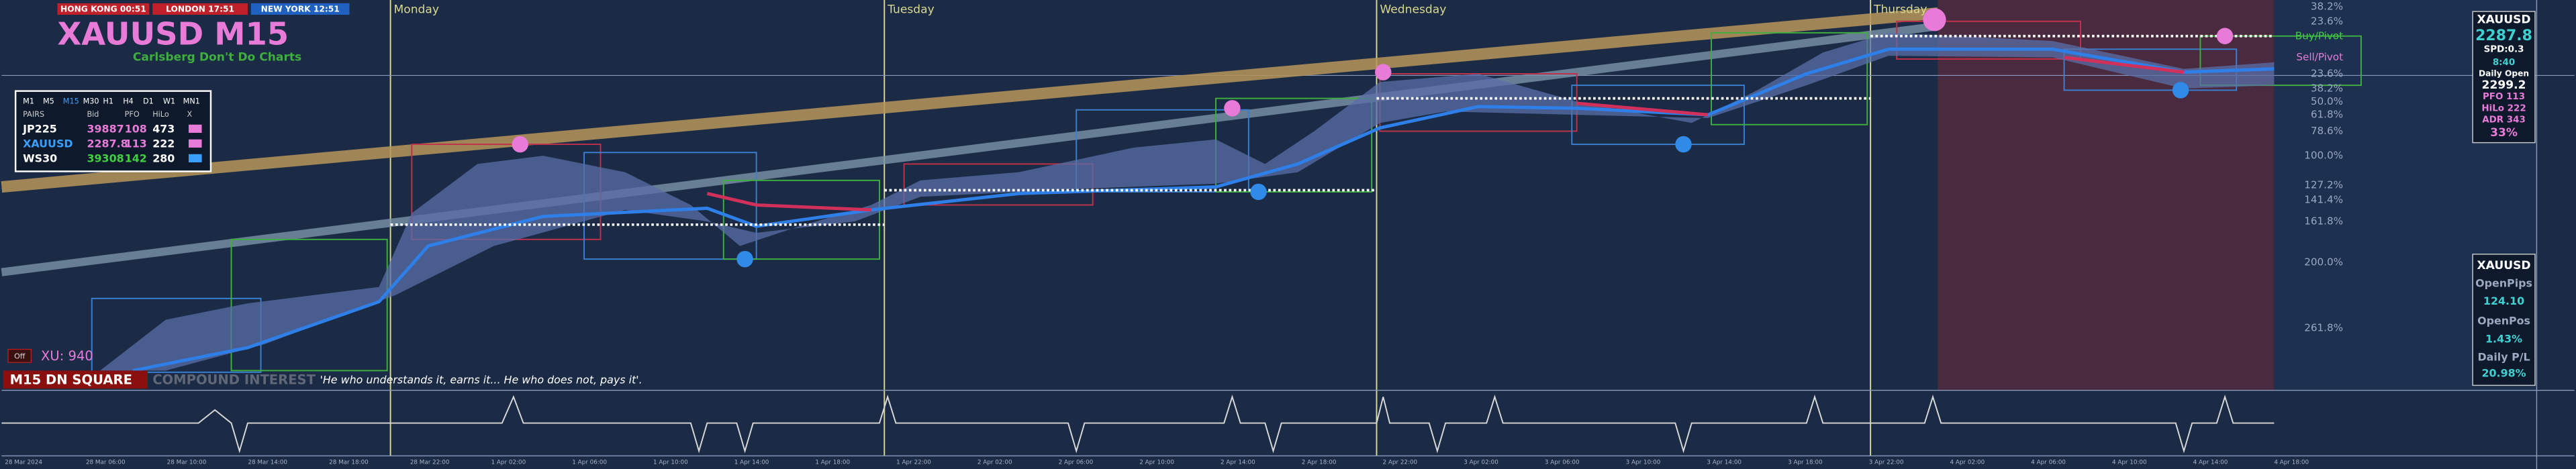  What do you see at coordinates (105, 158) in the screenshot?
I see `cell: 39308` at bounding box center [105, 158].